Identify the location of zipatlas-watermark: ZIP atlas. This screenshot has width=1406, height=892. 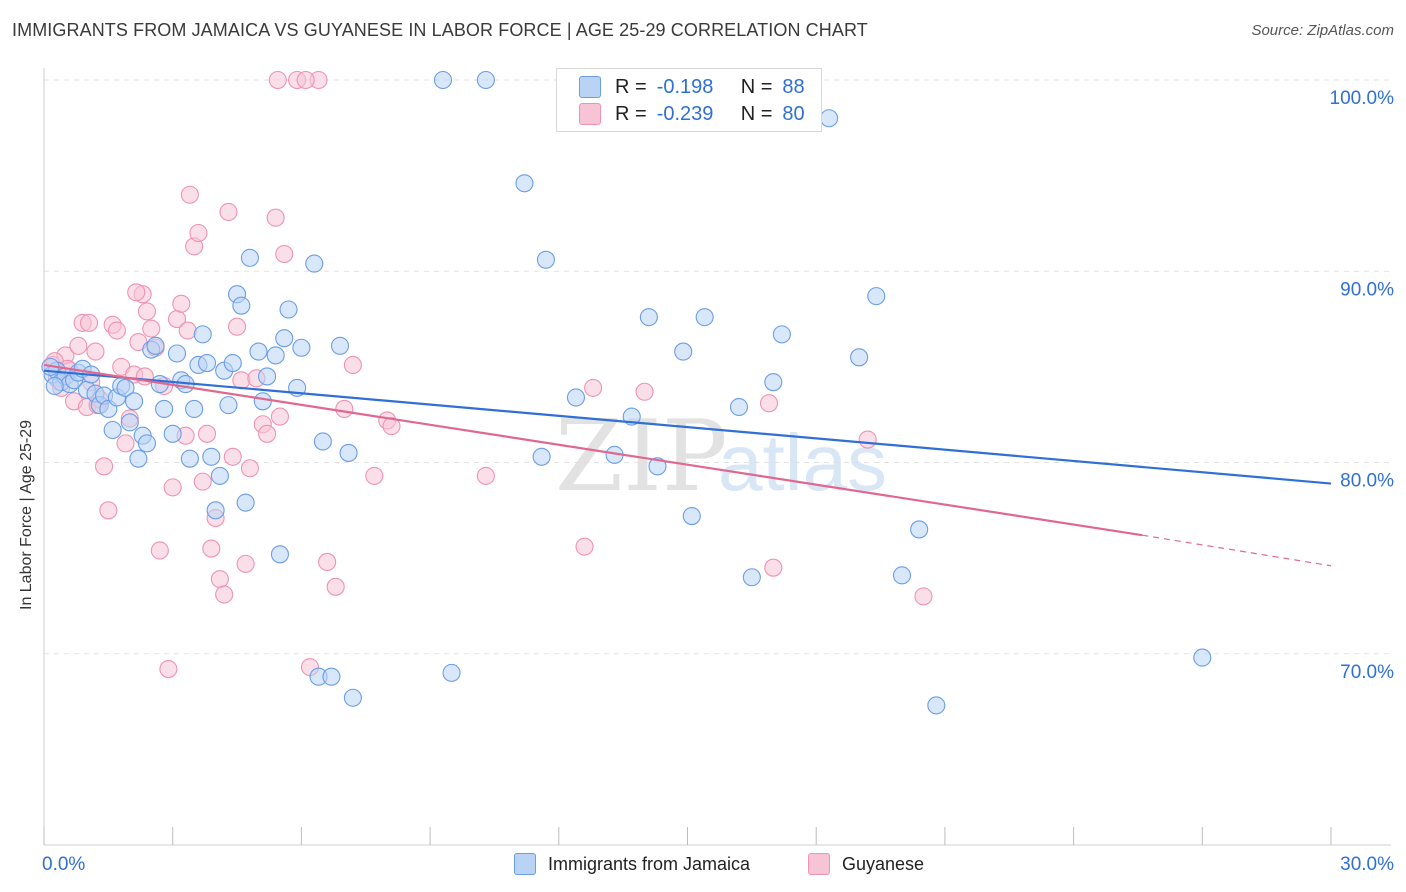
(721, 457).